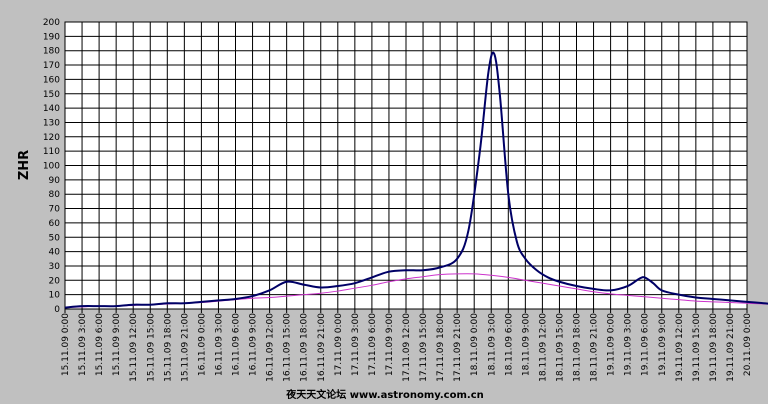  Describe the element at coordinates (134, 347) in the screenshot. I see `x-tick-label: 15.11.09 12:00` at that location.